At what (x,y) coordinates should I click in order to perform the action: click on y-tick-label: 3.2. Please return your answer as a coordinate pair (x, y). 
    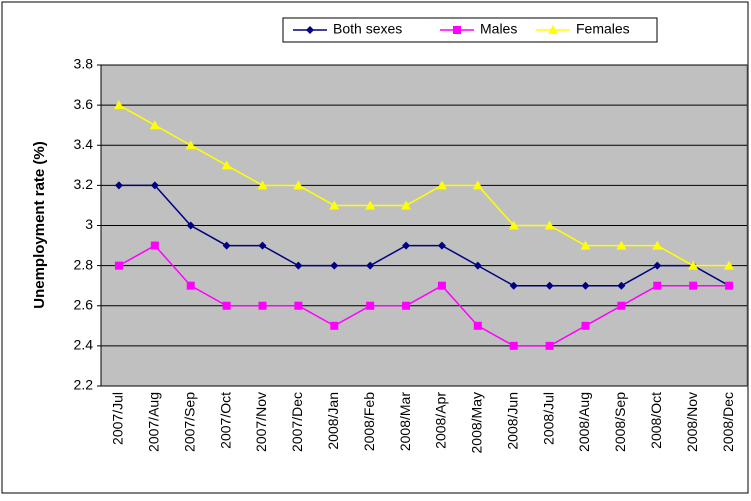
    Looking at the image, I should click on (84, 184).